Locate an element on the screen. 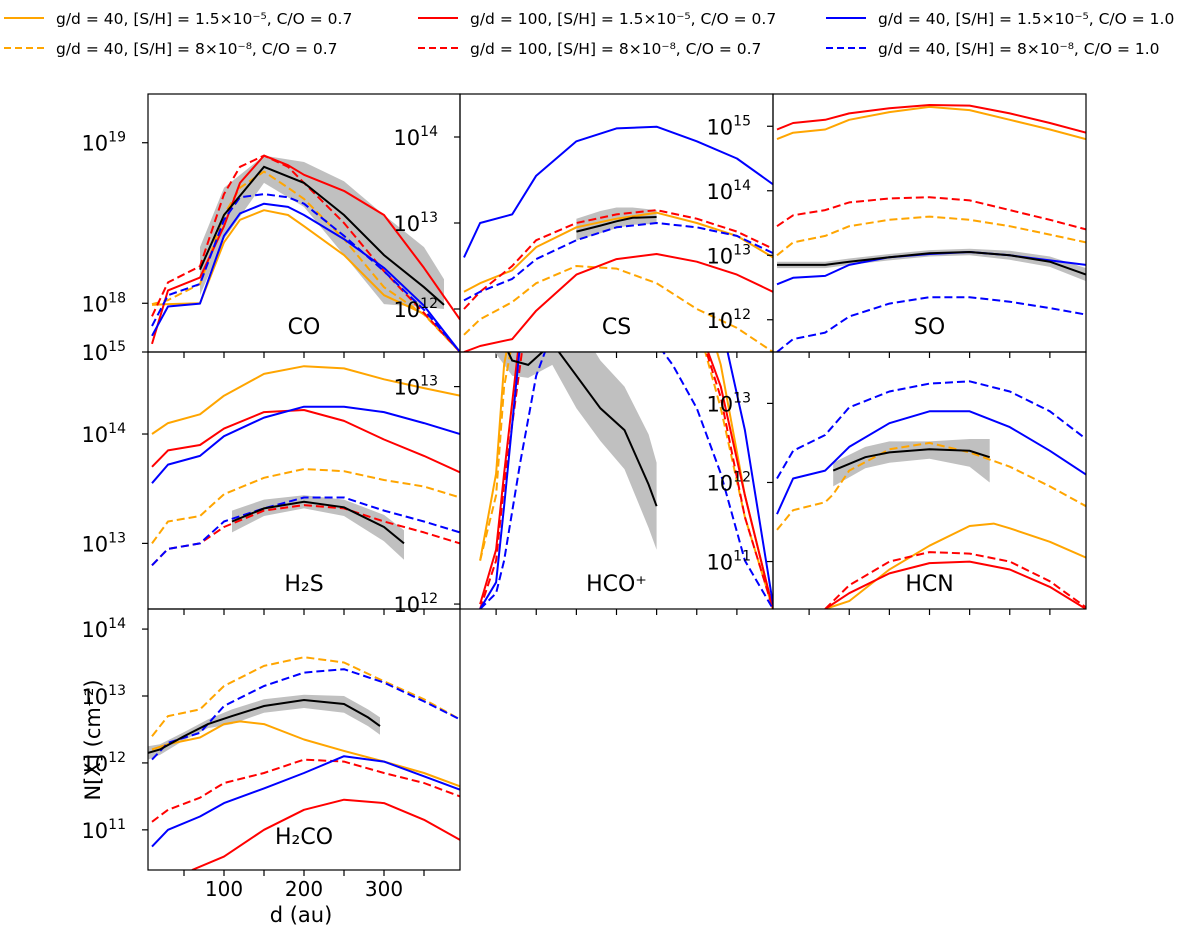 Image resolution: width=1200 pixels, height=928 pixels. panel-H2S: 1013 1014 H₂S is located at coordinates (271, 483).